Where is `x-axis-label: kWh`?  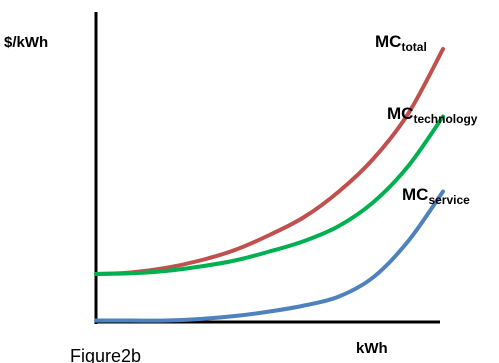
x-axis-label: kWh is located at coordinates (372, 348).